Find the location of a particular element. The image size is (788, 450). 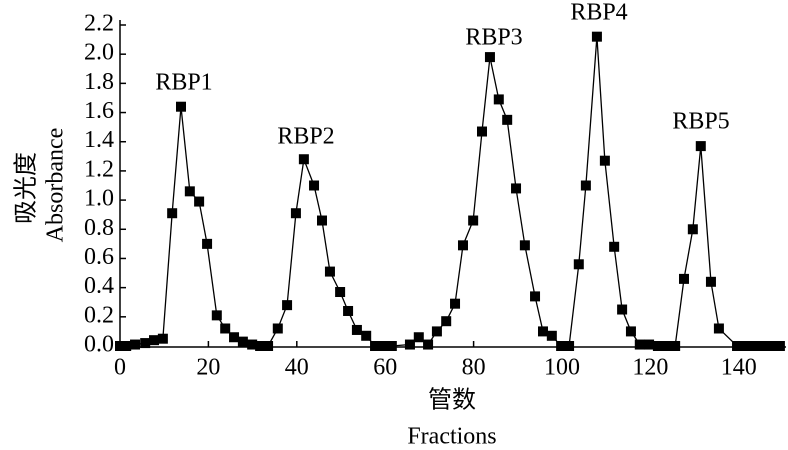

y-tick-label: 1.8 is located at coordinates (99, 82).